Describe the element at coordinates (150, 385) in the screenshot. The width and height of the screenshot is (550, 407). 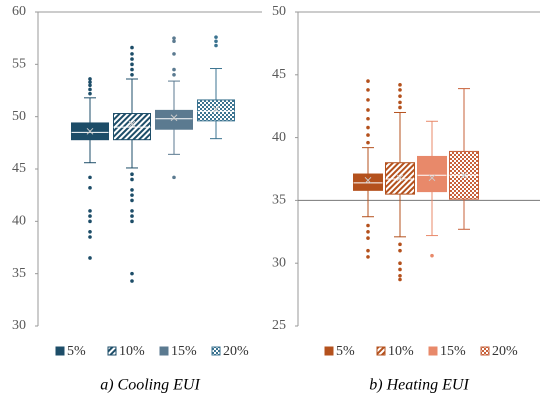
I see `chart-title: a) Cooling EUI` at that location.